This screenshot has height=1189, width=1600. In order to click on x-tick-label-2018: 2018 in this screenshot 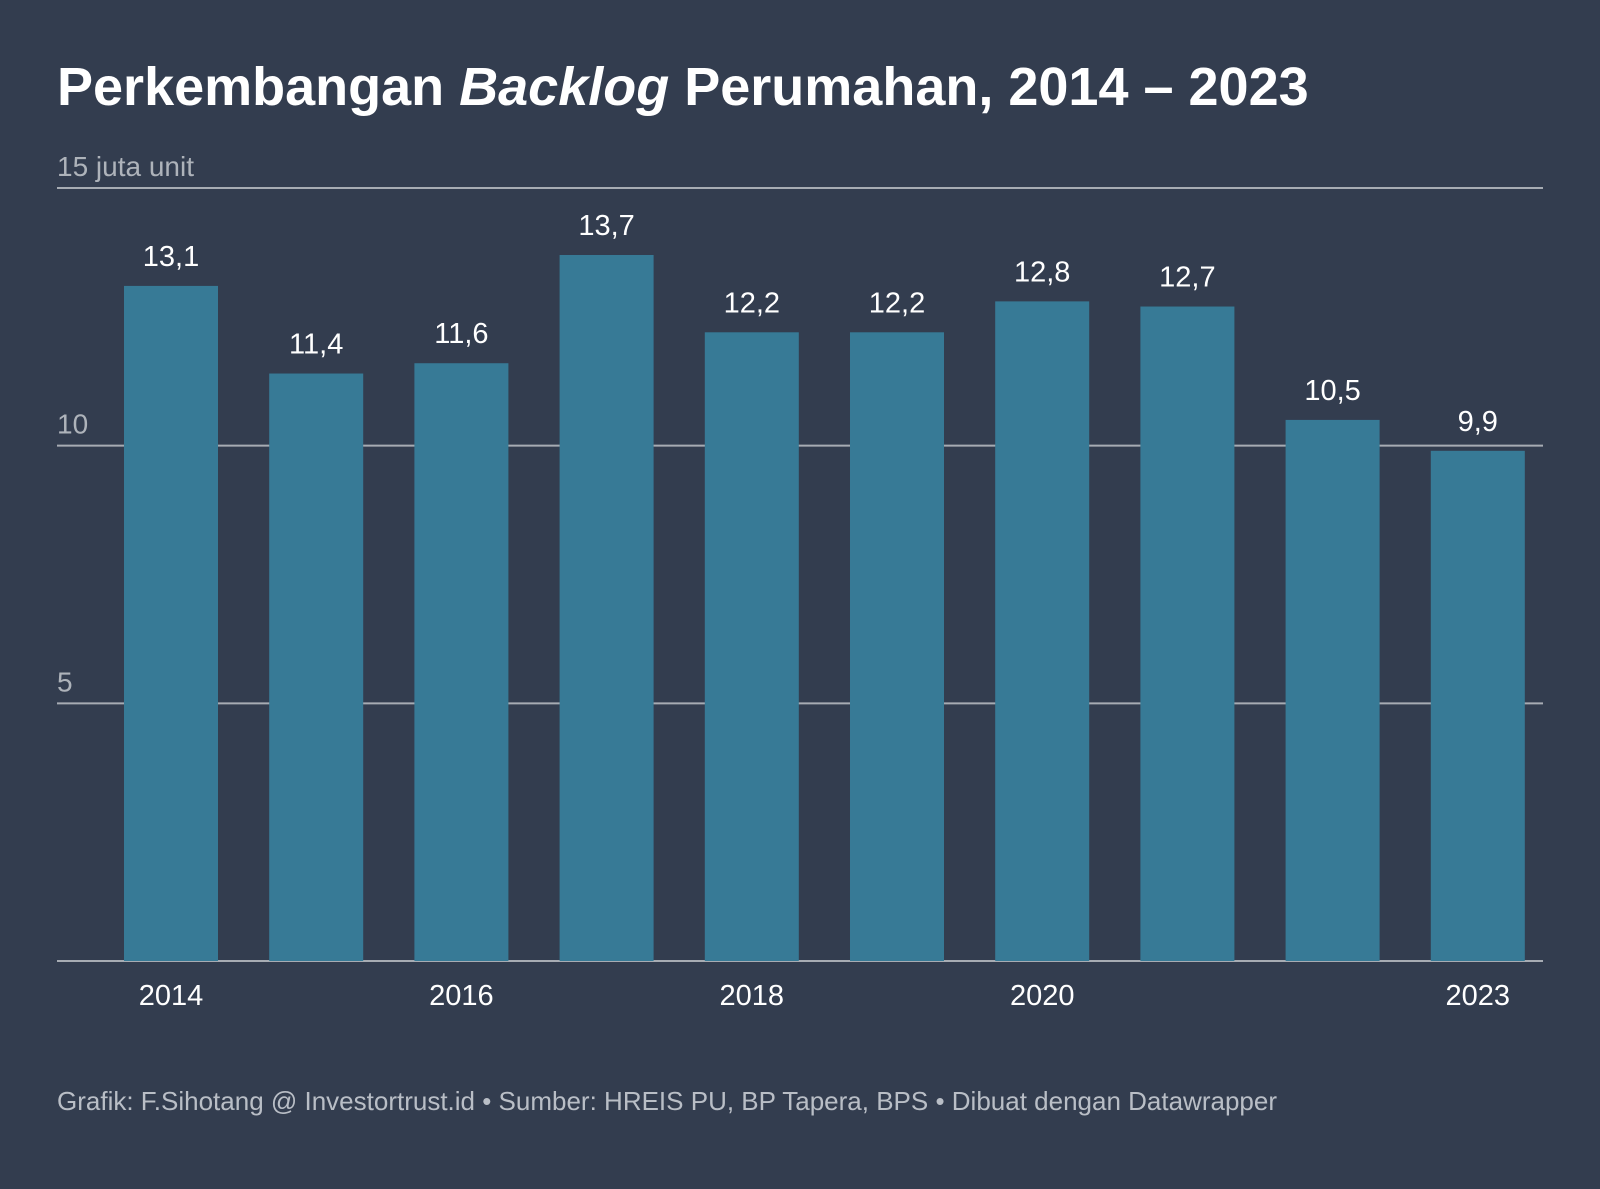, I will do `click(752, 996)`.